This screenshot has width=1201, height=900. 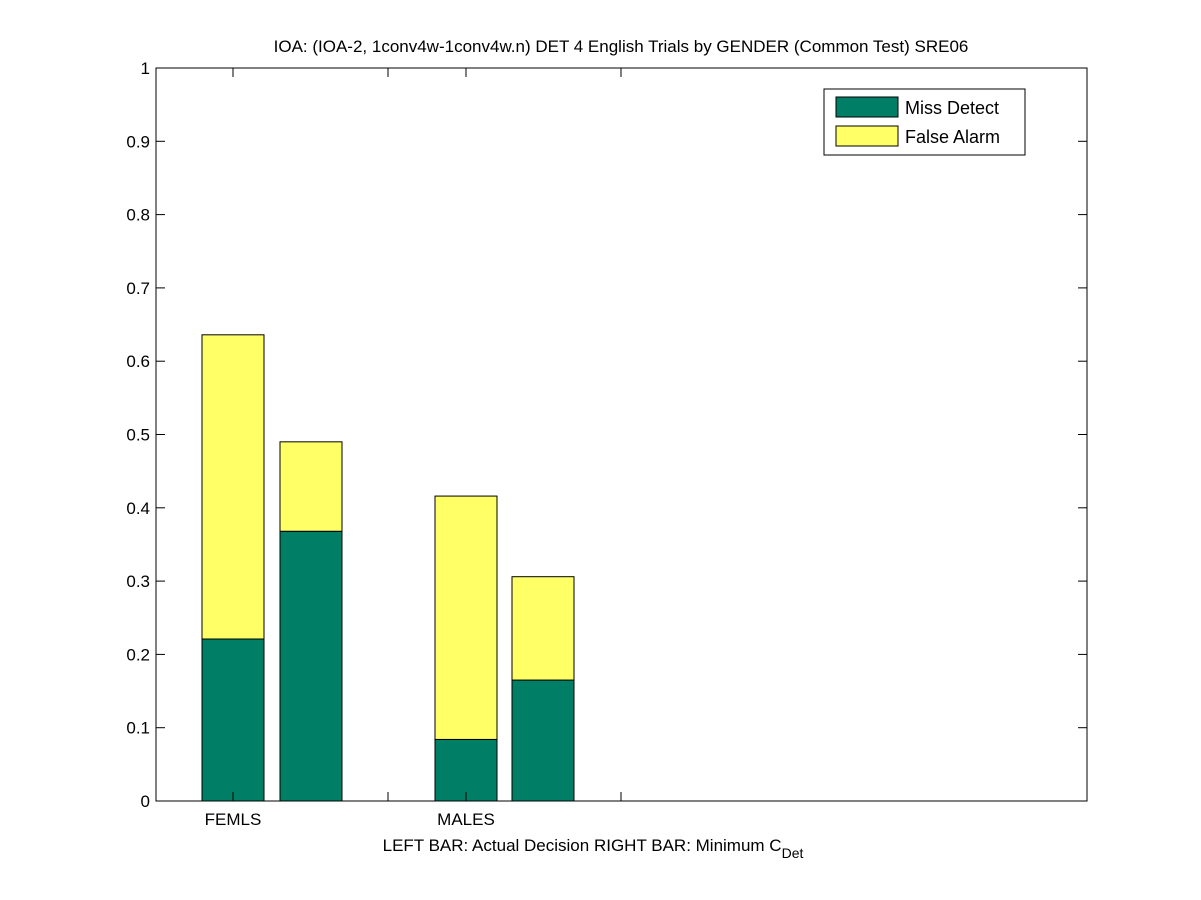 I want to click on legend-label-miss-detect: Miss Detect, so click(x=952, y=108).